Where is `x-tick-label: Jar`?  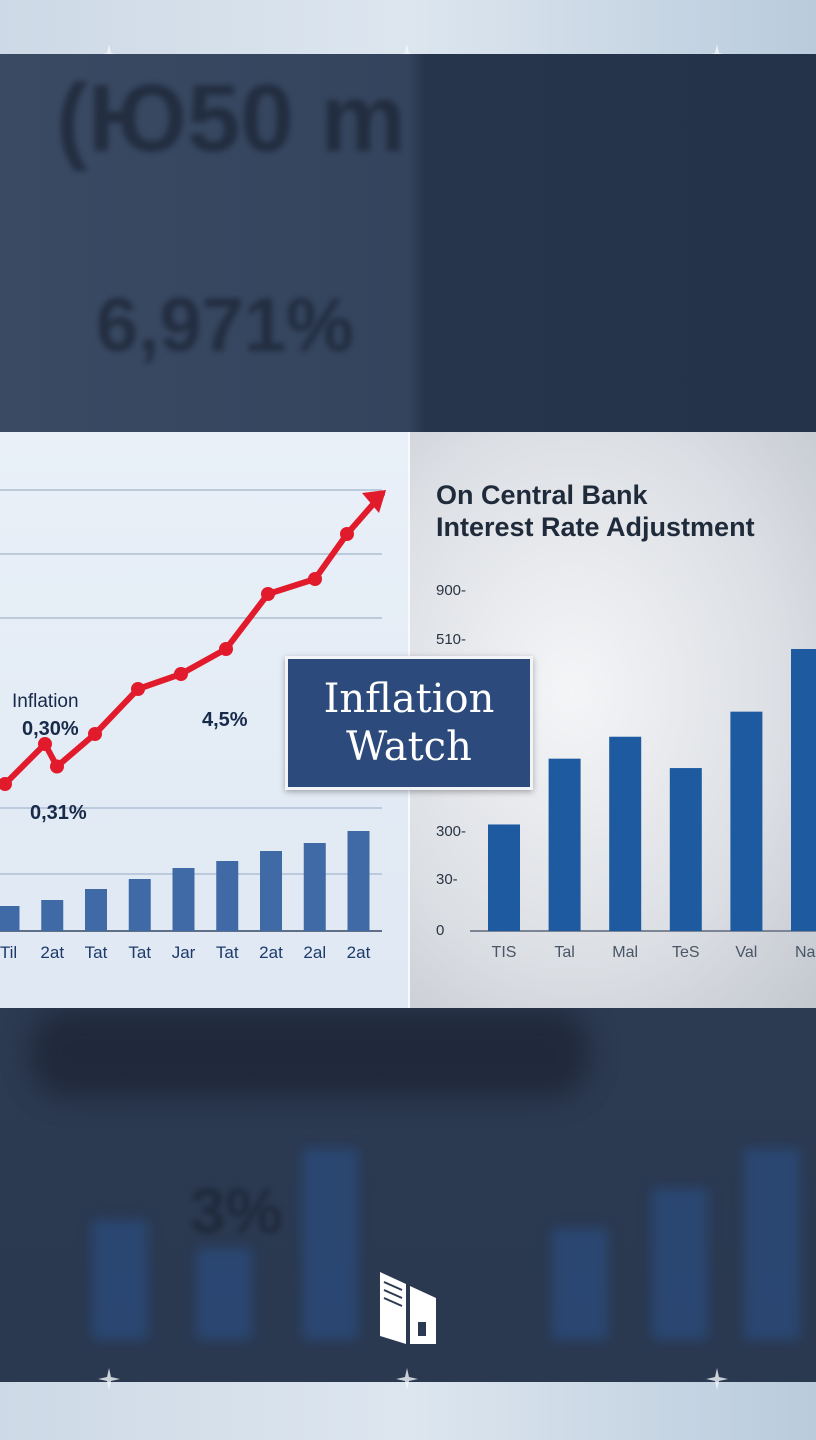 x-tick-label: Jar is located at coordinates (184, 952).